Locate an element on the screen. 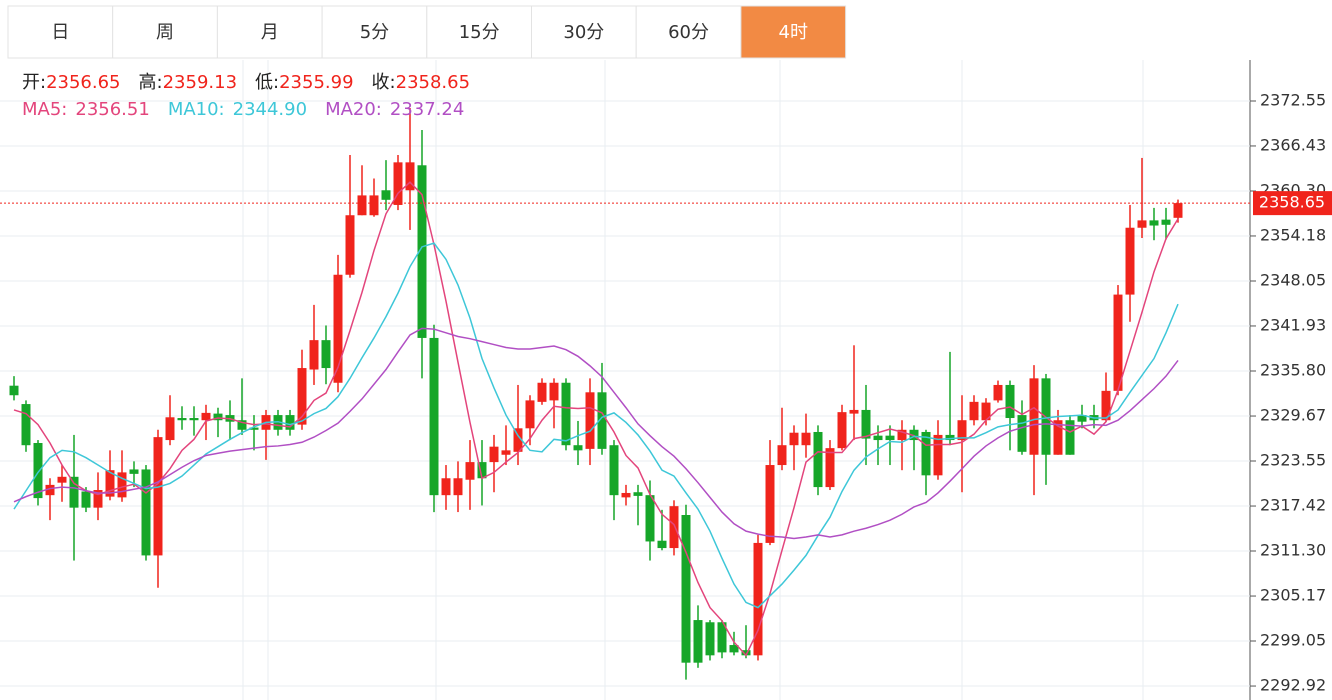 The width and height of the screenshot is (1332, 700). y-tick-label: 2354.18 is located at coordinates (1293, 234).